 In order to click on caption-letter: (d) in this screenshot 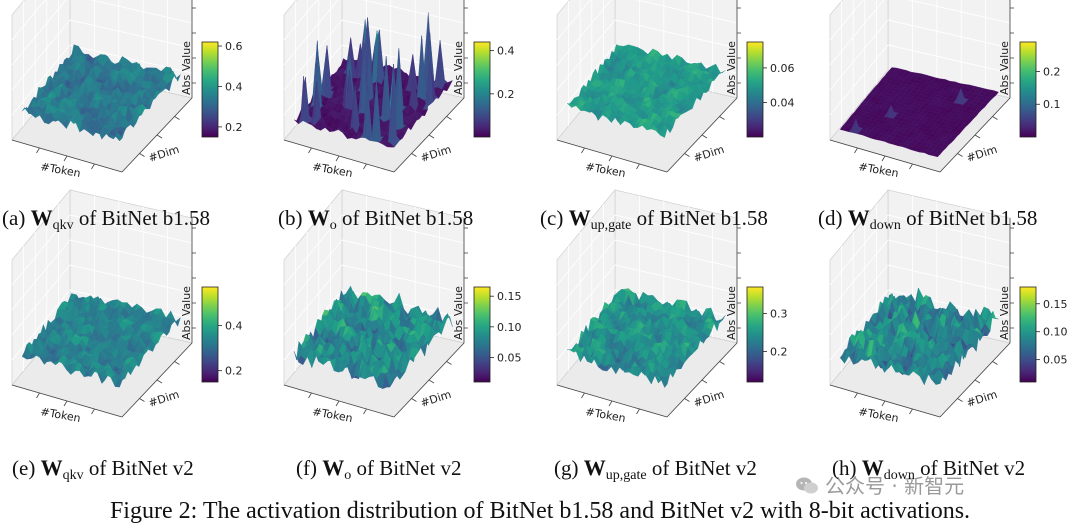, I will do `click(833, 218)`.